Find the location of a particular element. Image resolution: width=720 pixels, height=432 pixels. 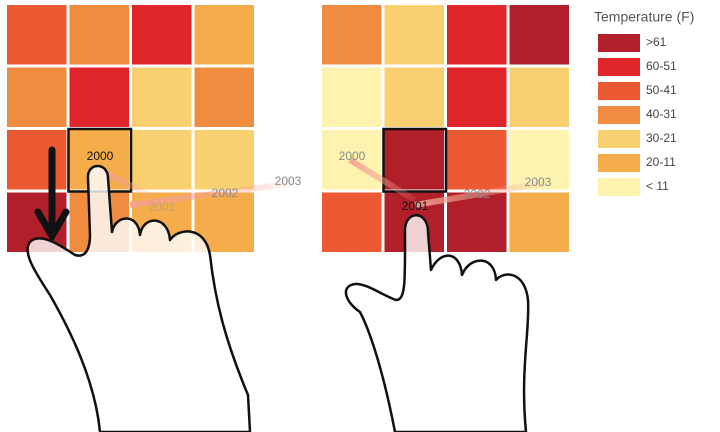

legend-label: 20-11 is located at coordinates (661, 162).